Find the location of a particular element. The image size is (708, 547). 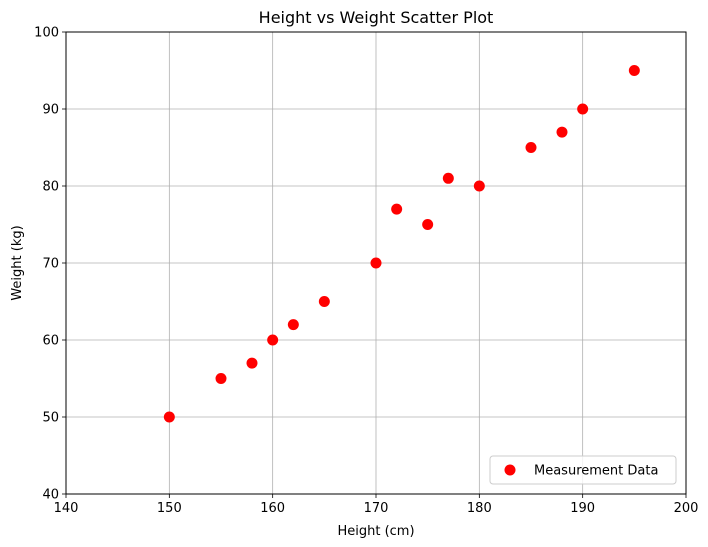

x-tick-label: 150 is located at coordinates (169, 508).